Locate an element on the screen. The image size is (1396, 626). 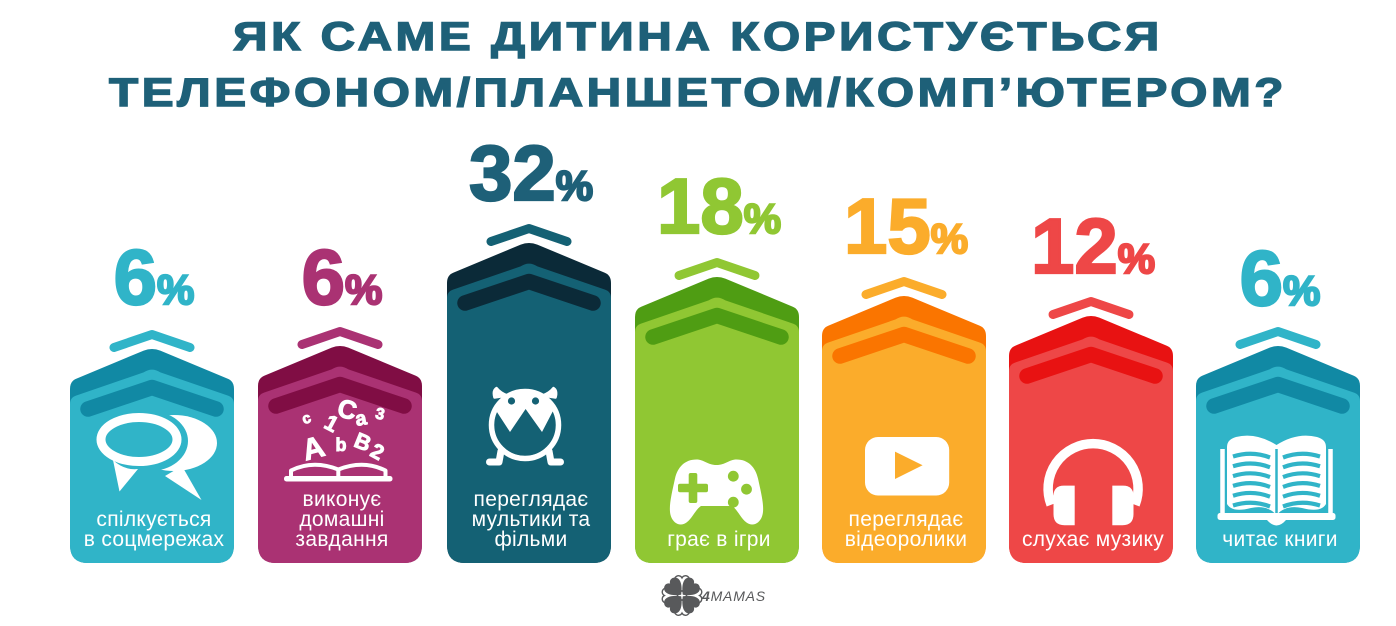
svg-text: b is located at coordinates (341, 445).